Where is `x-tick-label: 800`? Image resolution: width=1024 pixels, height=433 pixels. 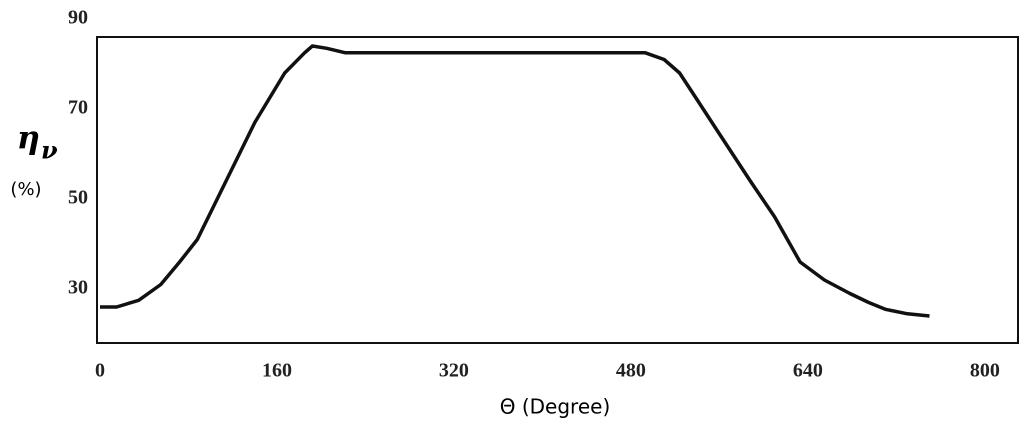
x-tick-label: 800 is located at coordinates (985, 371).